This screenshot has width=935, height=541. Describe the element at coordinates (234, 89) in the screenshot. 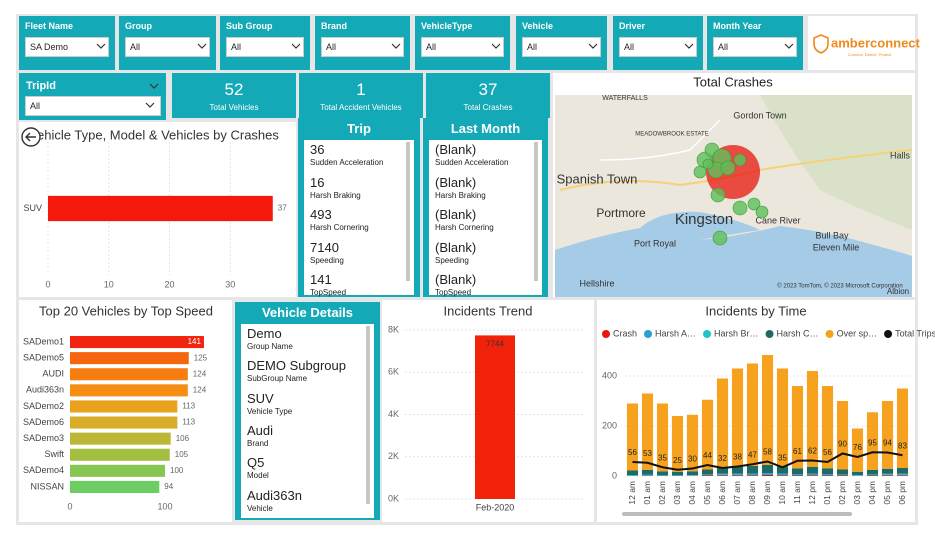

I see `kpi-value: 52` at that location.